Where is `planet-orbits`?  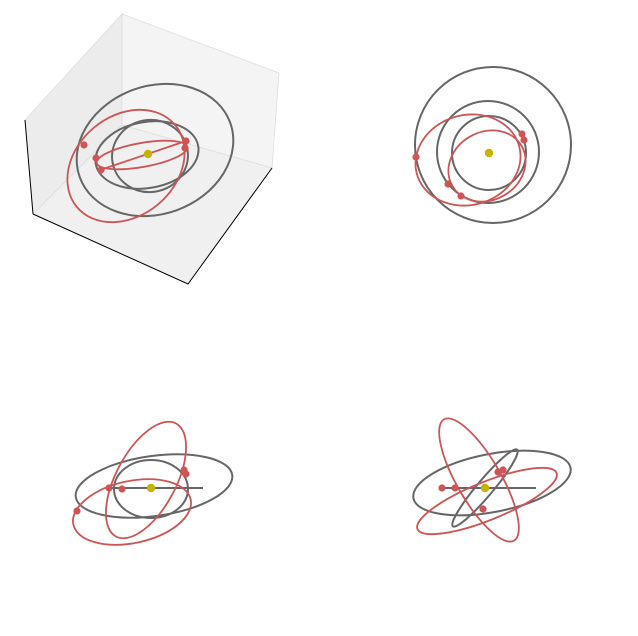 planet-orbits is located at coordinates (493, 145).